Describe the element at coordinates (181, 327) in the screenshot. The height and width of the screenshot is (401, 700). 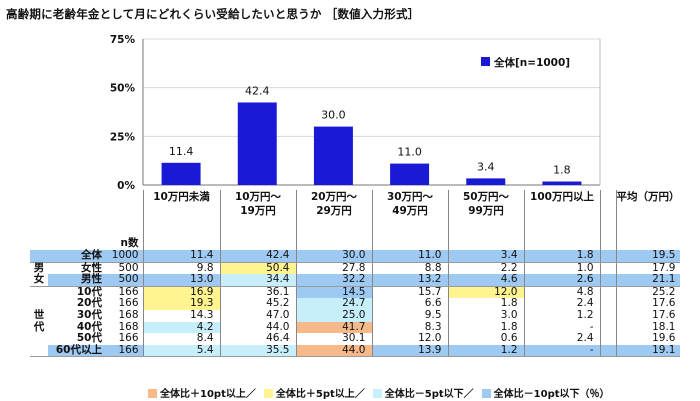
I see `table-cell: 4.2` at that location.